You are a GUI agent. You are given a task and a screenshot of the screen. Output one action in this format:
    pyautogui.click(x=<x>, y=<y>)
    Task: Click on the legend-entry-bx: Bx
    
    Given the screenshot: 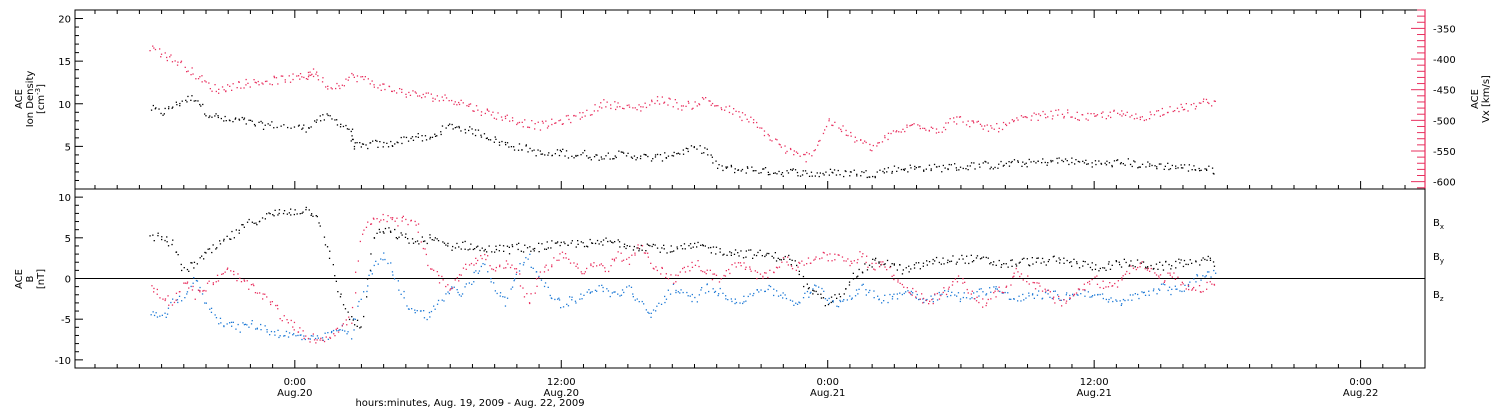 What is the action you would take?
    pyautogui.click(x=1438, y=224)
    